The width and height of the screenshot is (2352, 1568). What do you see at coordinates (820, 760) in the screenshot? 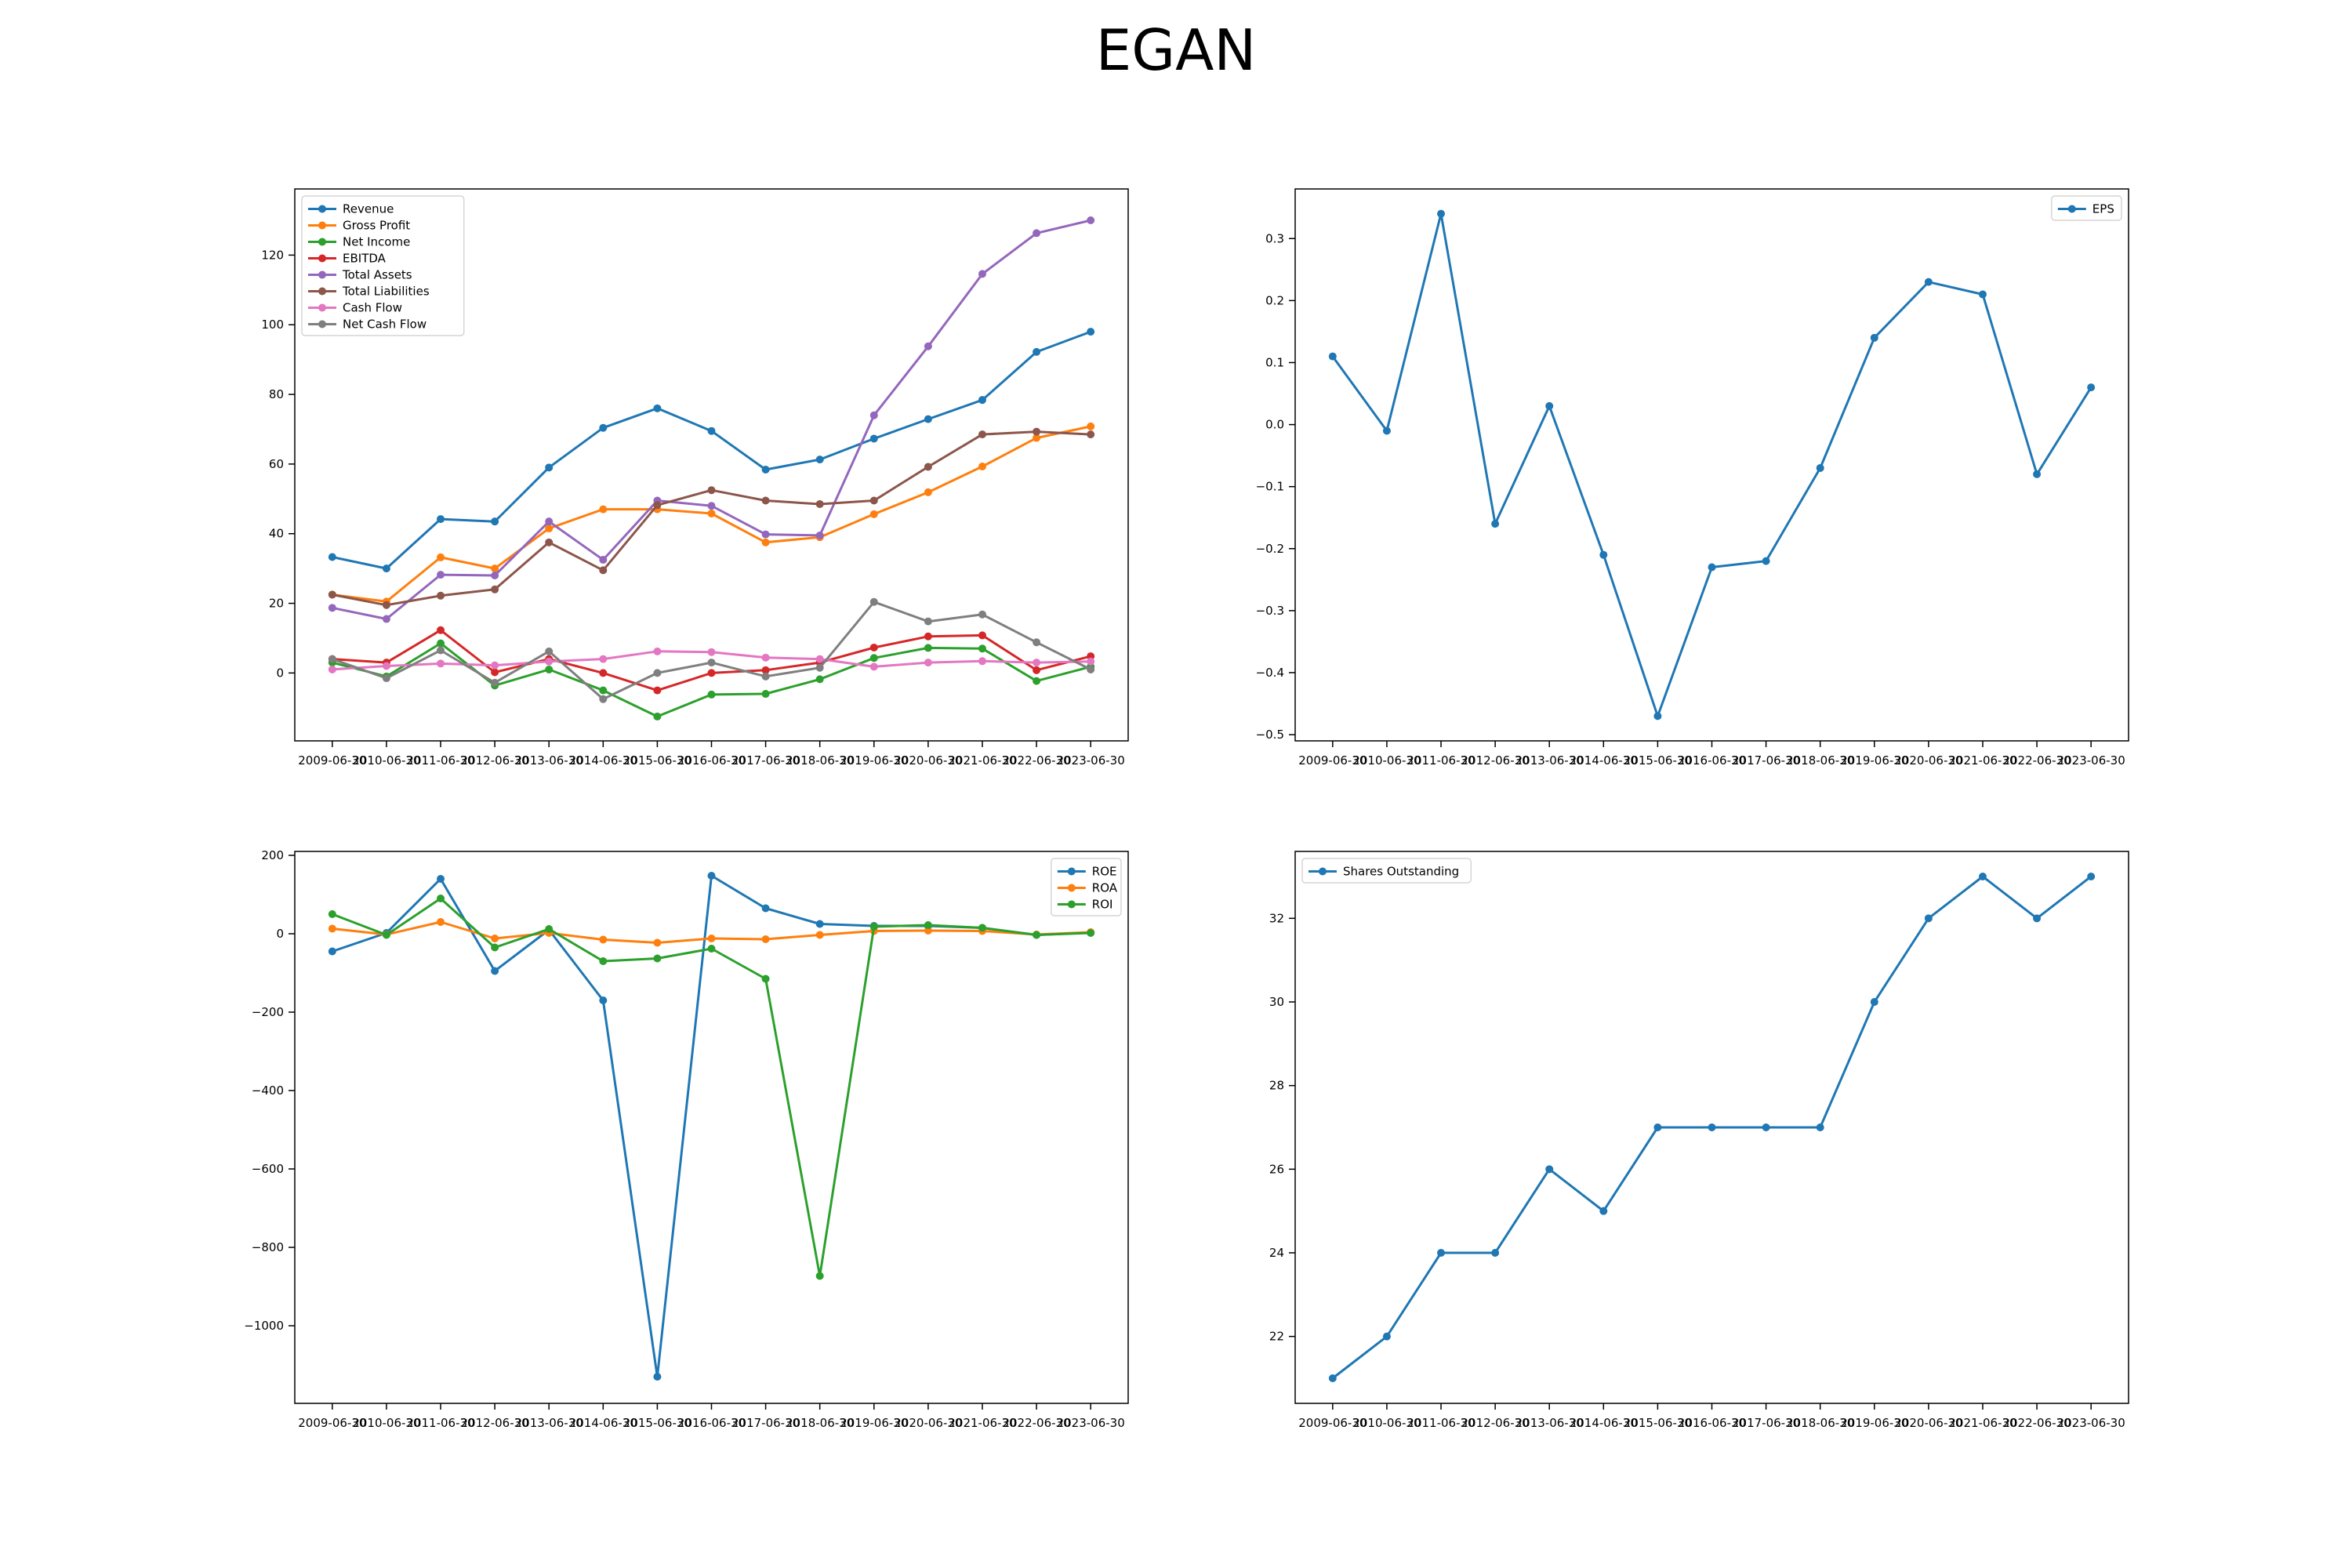
I see `x-tick-label: 2018-06-30` at bounding box center [820, 760].